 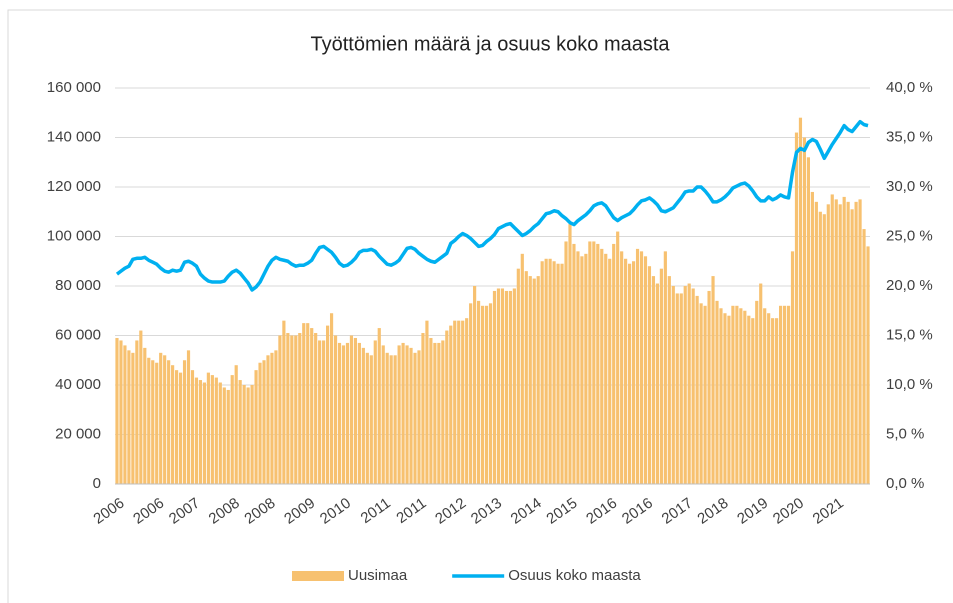 I want to click on y2-tick-label: 30,0 %, so click(x=909, y=186).